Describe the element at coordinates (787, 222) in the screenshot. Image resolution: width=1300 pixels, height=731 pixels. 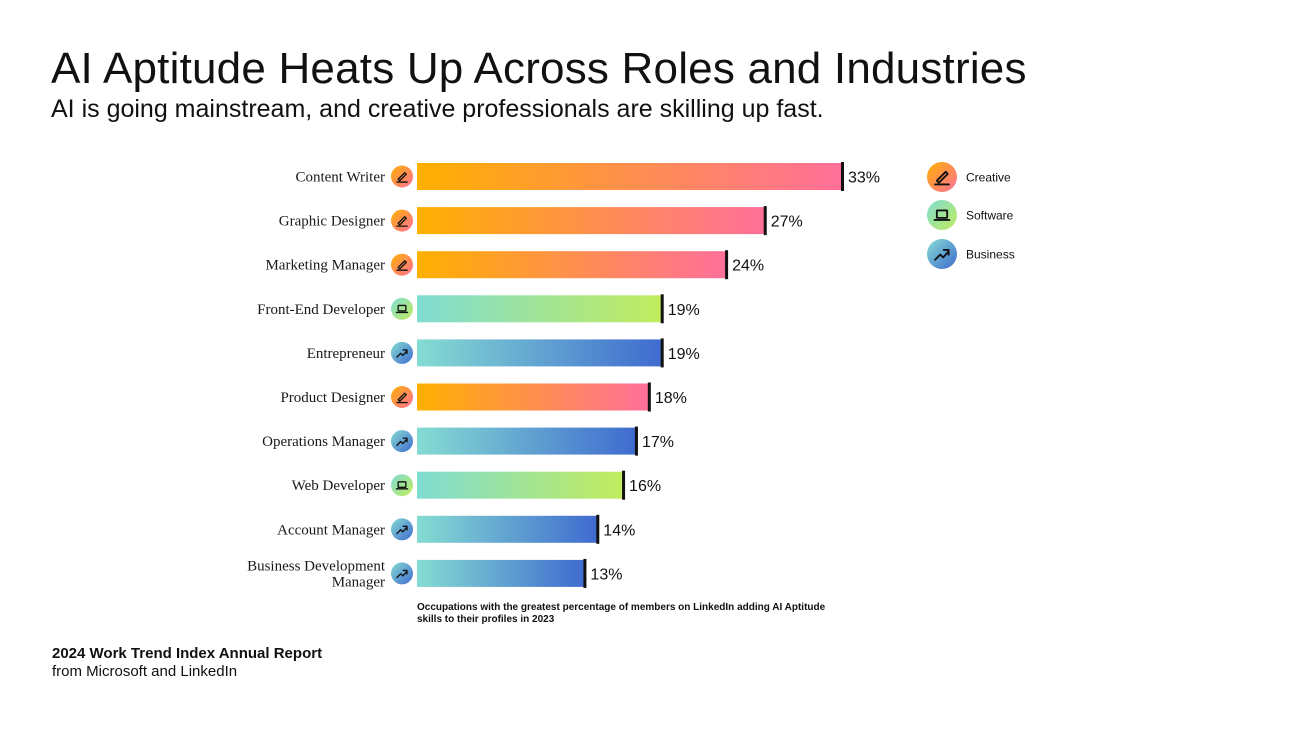
I see `data-label: 27%` at that location.